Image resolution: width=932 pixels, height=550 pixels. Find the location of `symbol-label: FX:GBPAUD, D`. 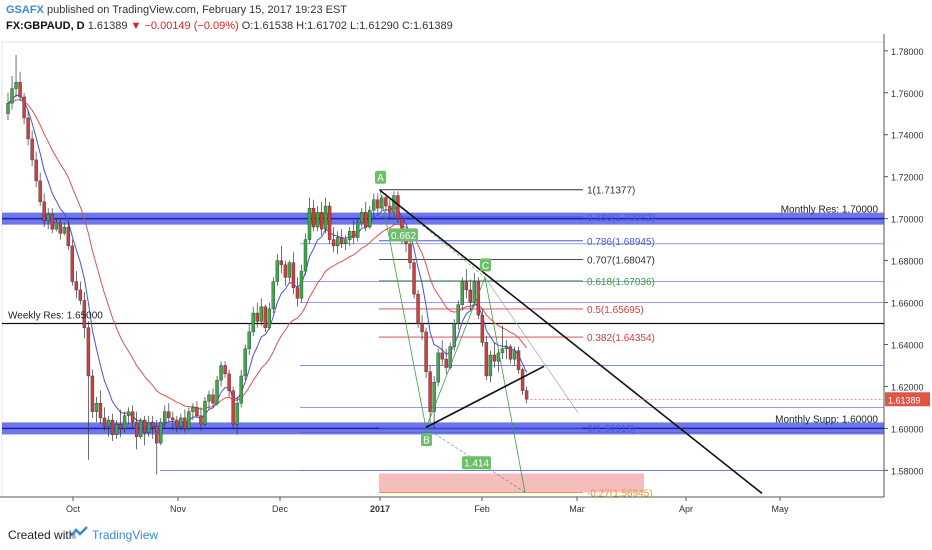

symbol-label: FX:GBPAUD, D is located at coordinates (45, 26).